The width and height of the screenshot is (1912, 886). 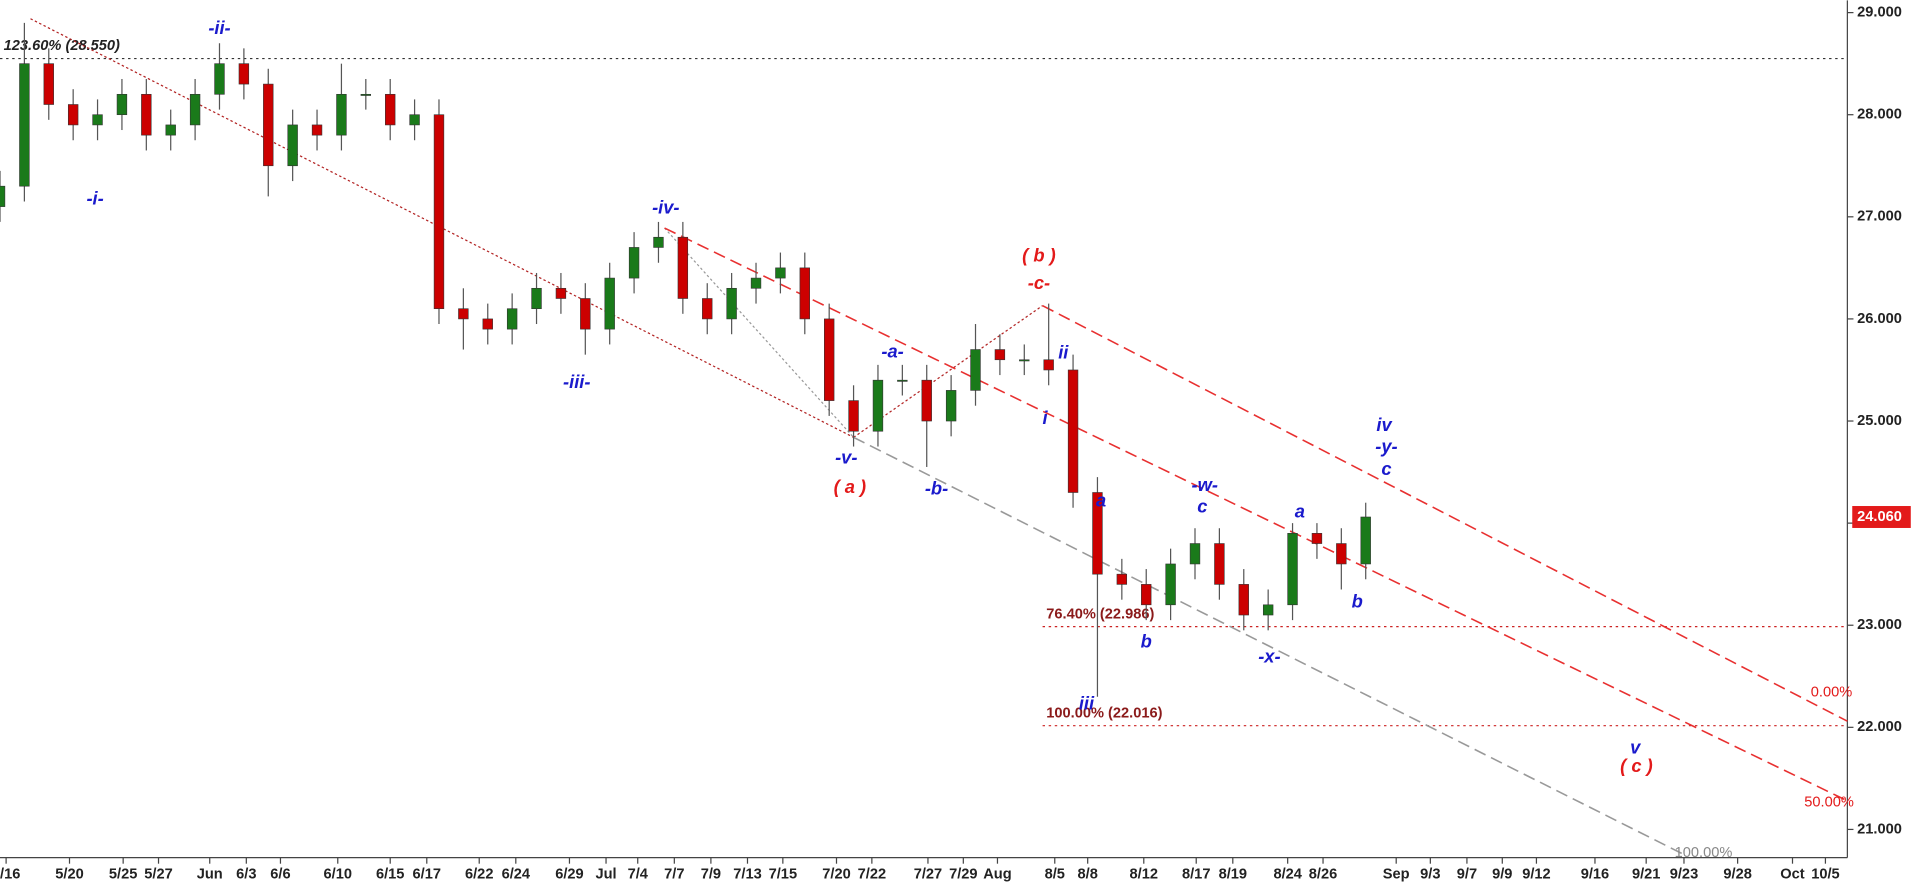 I want to click on x-tick-label: 5/27, so click(x=158, y=875).